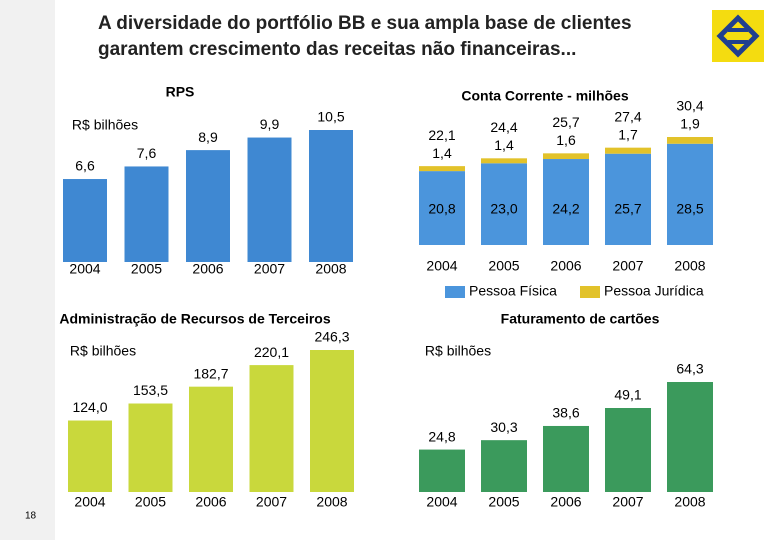 Image resolution: width=780 pixels, height=540 pixels. I want to click on ornament, so click(27, 270).